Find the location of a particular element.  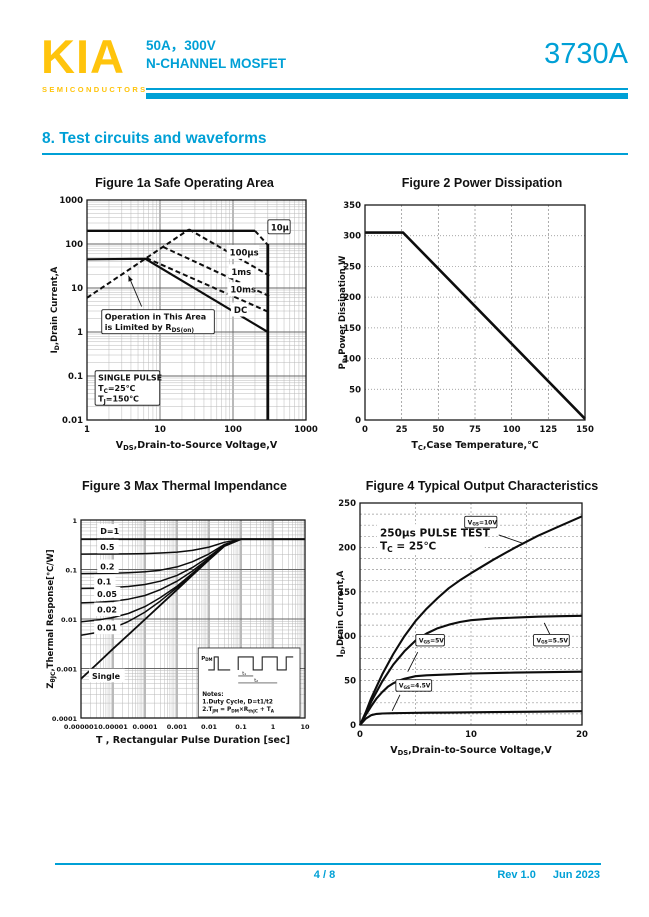

figure-1a-title: Figure 1a Safe Operating Area is located at coordinates (184, 183).